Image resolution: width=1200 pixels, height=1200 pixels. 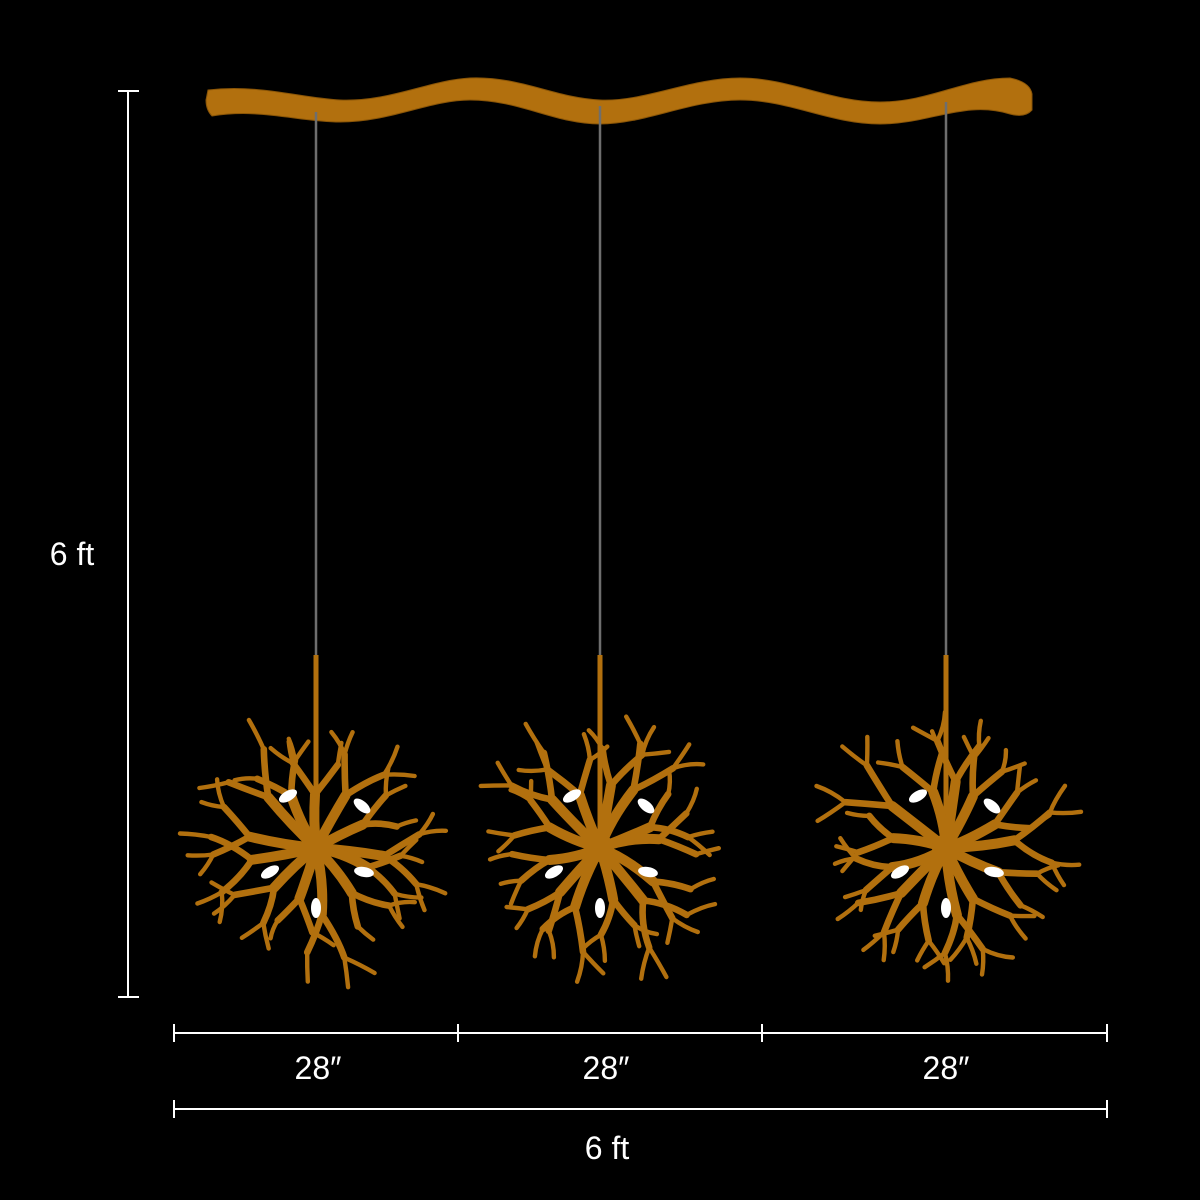 I want to click on segment-label-3: 28″, so click(x=946, y=1068).